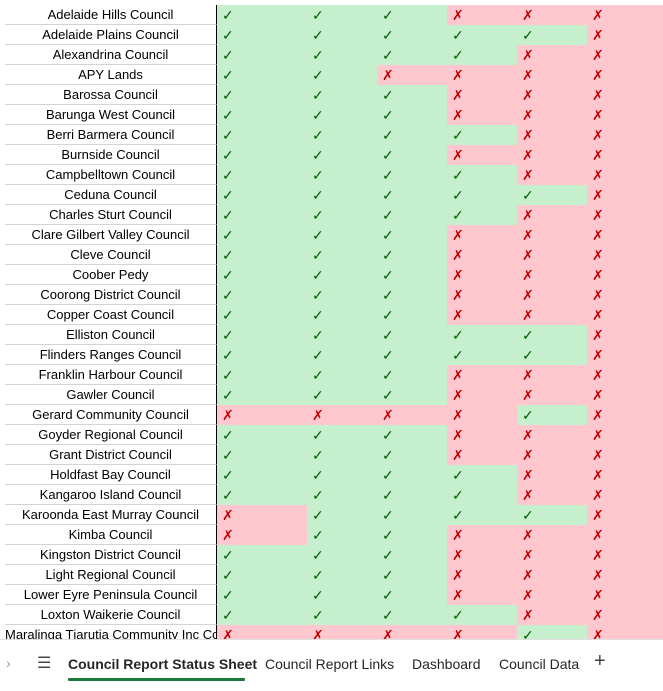  What do you see at coordinates (111, 395) in the screenshot?
I see `council-name-cell: Gawler Council` at bounding box center [111, 395].